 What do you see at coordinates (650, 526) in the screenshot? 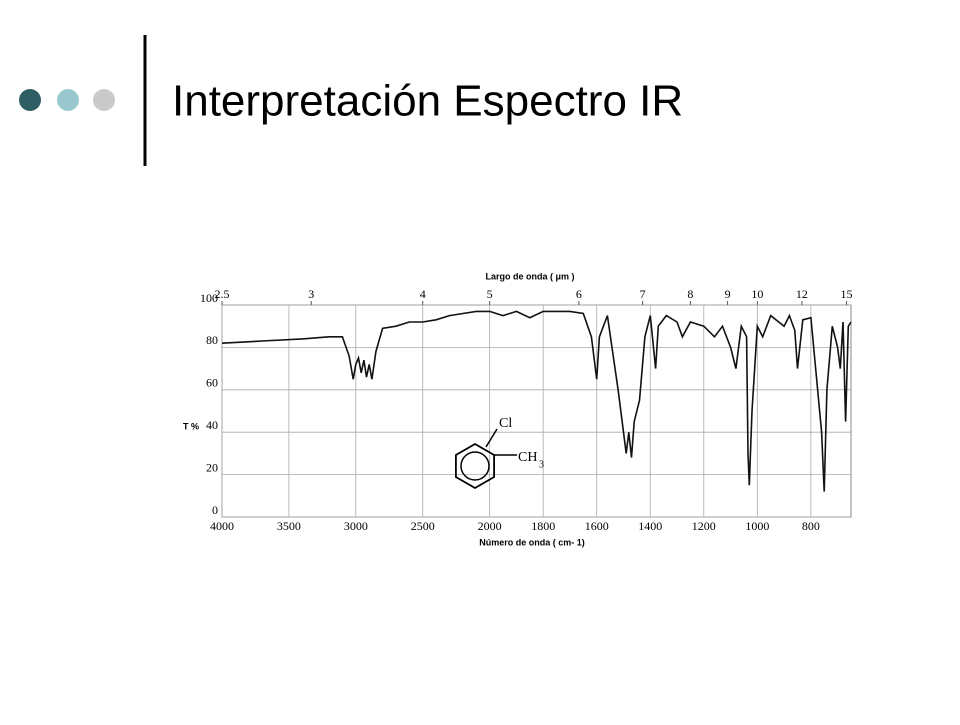
I see `x-tick-label: 1400` at bounding box center [650, 526].